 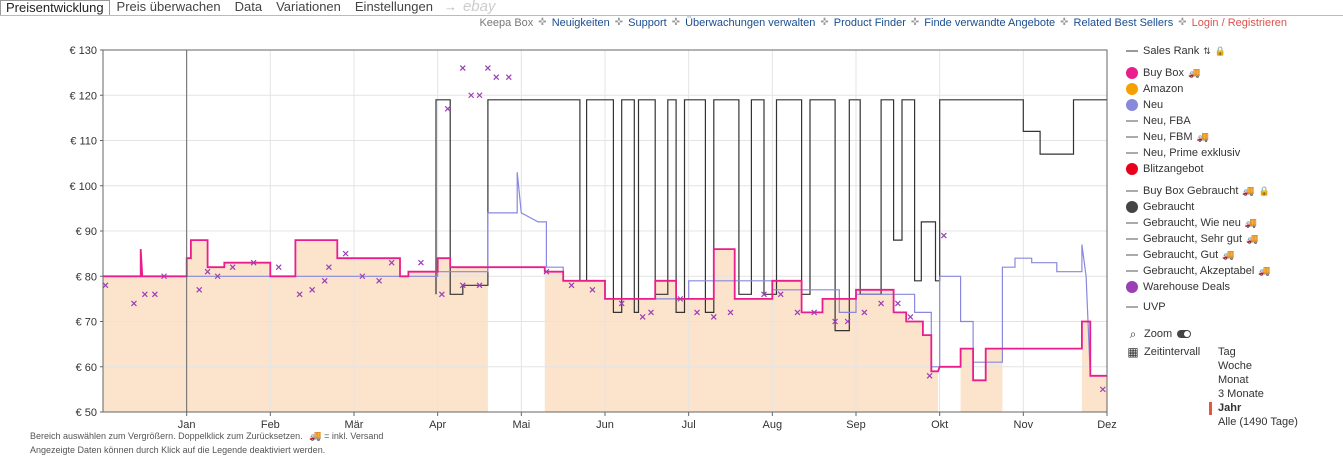 What do you see at coordinates (479, 7) in the screenshot?
I see `tab-ebay: ebay` at bounding box center [479, 7].